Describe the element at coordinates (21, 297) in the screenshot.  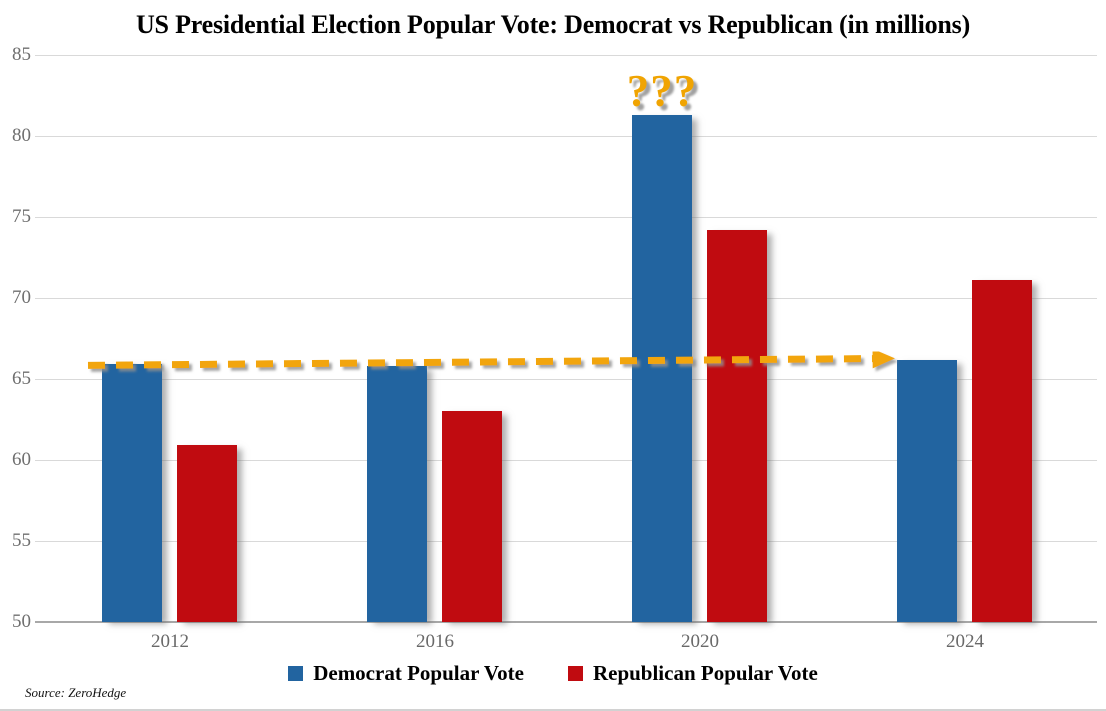
I see `y-tick-label-70: 70` at that location.